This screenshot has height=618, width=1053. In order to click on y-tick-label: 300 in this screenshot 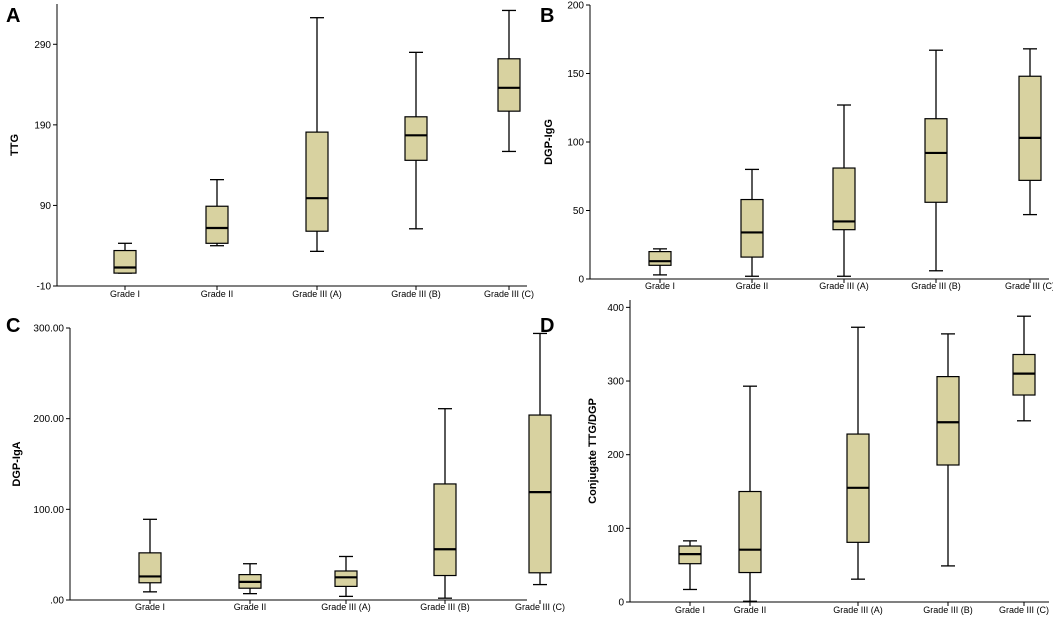, I will do `click(615, 382)`.